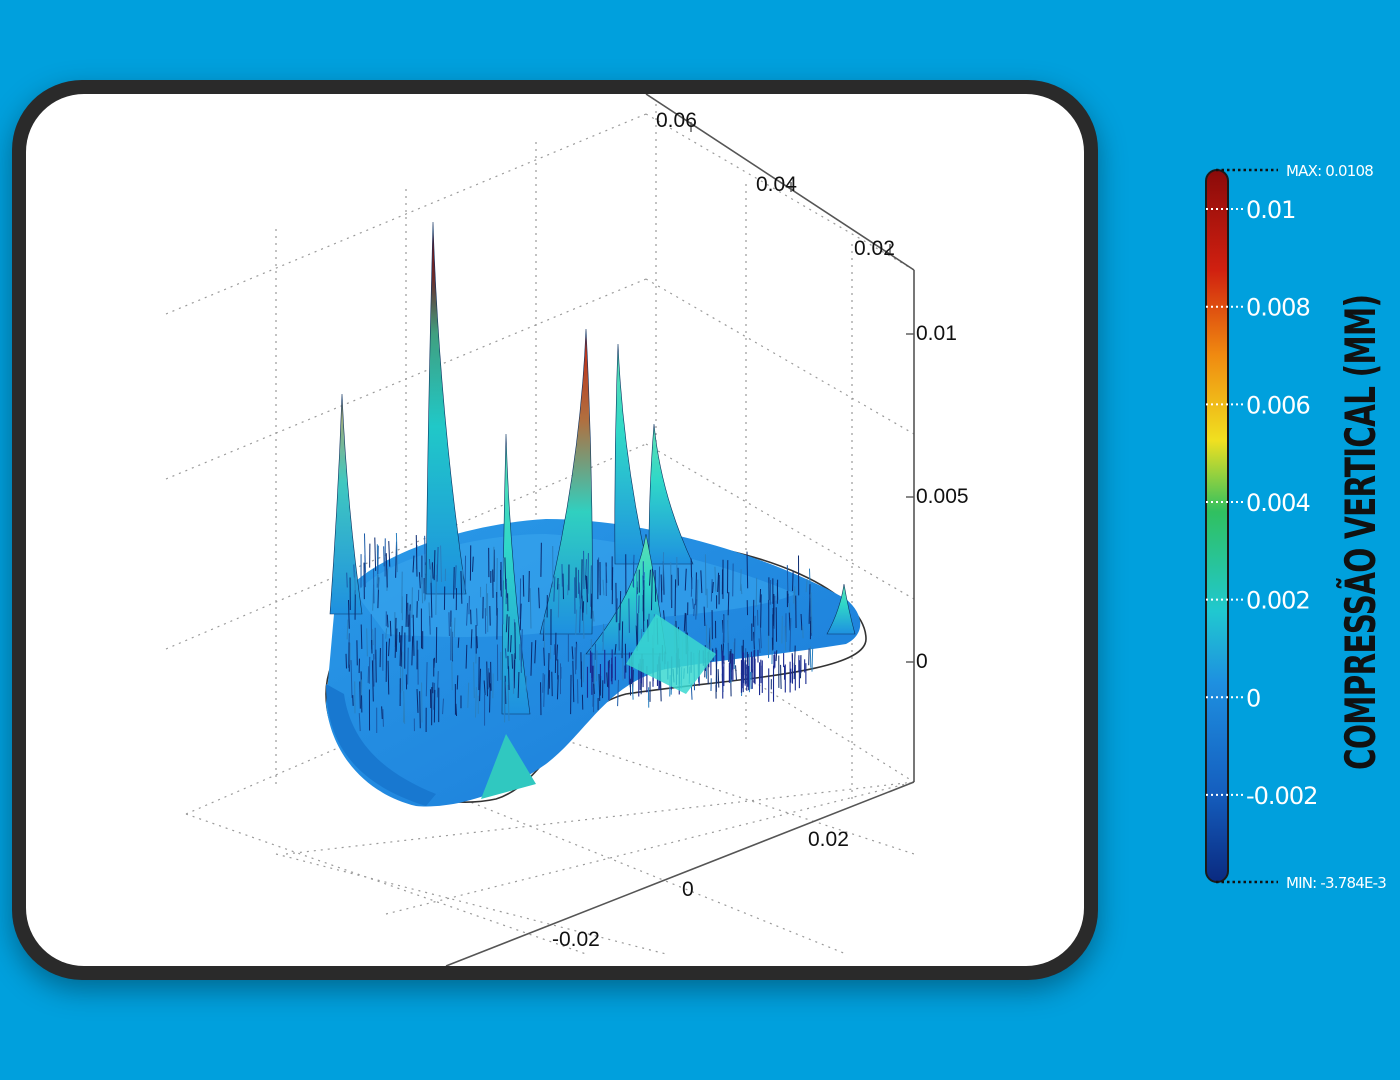  What do you see at coordinates (942, 496) in the screenshot?
I see `z-tick-label: 0.005` at bounding box center [942, 496].